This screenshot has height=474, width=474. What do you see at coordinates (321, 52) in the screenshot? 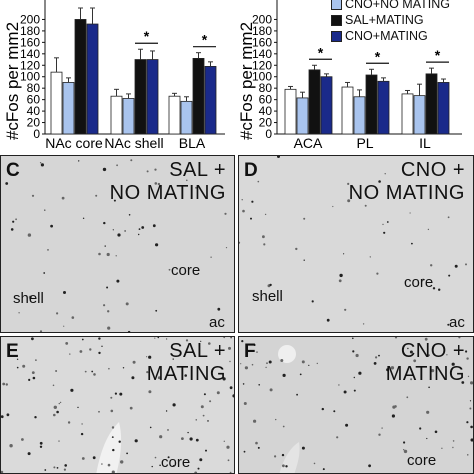
I see `significance-star: *` at bounding box center [321, 52].